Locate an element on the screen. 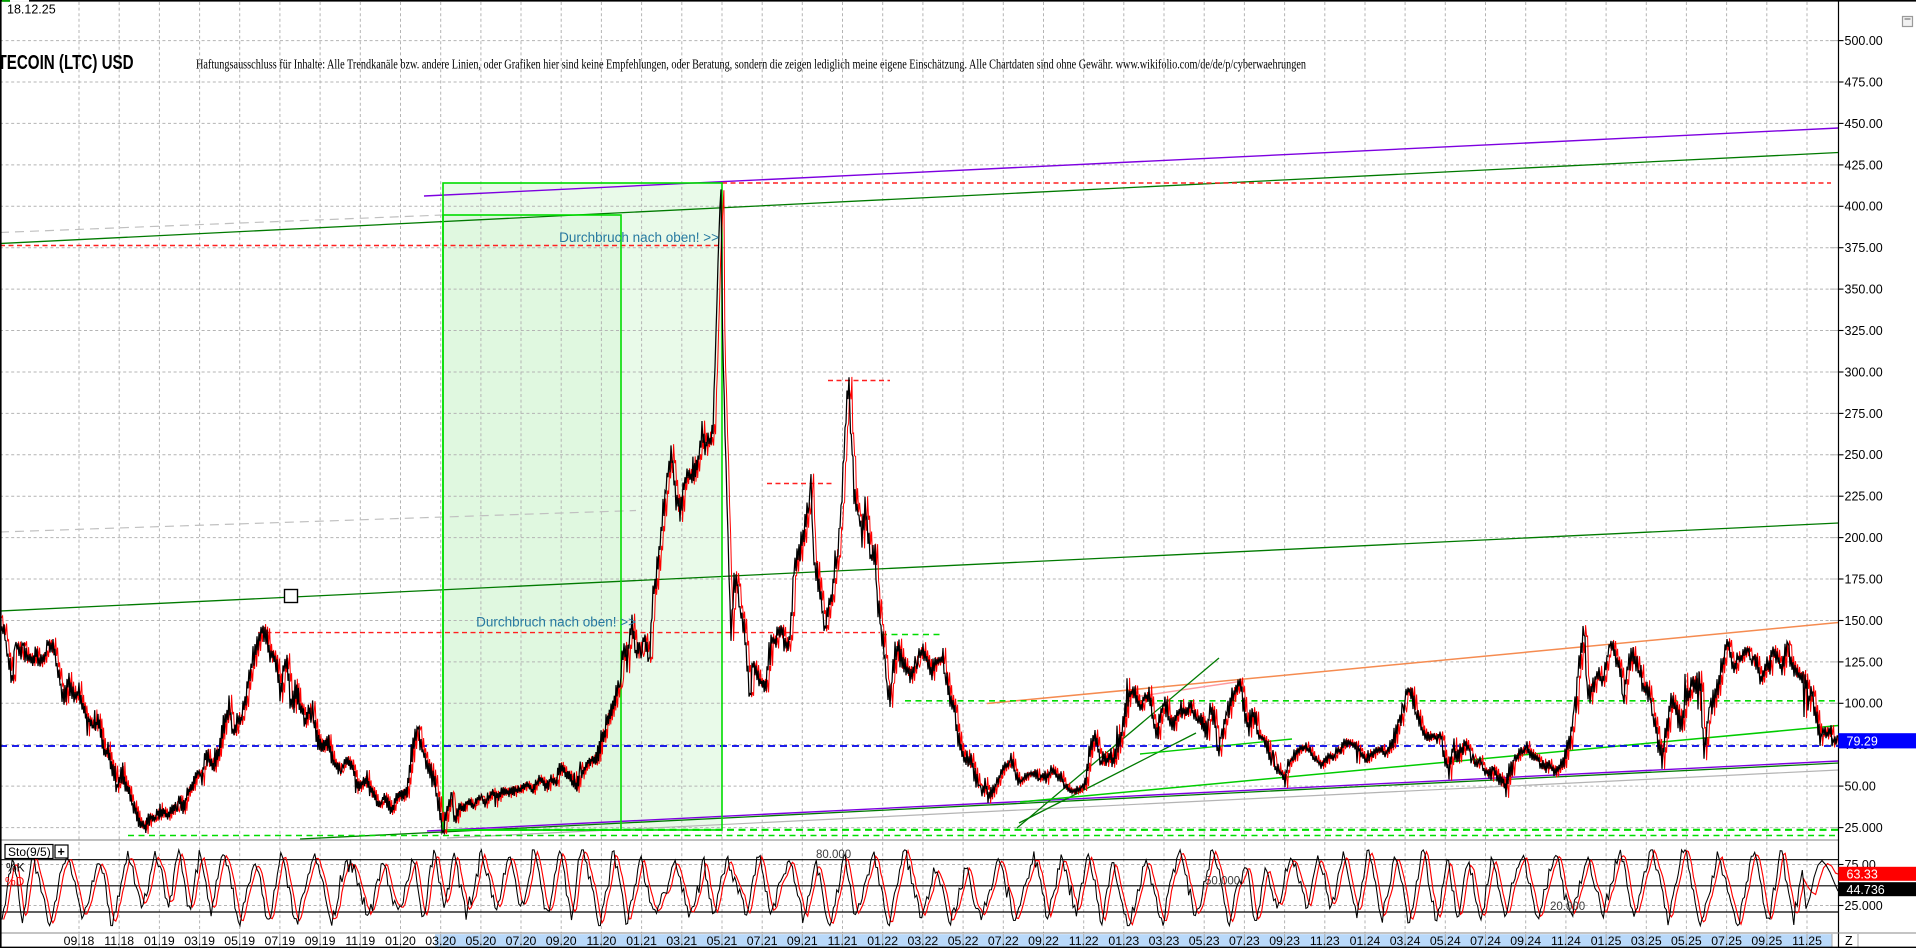  svg-text: 07.23 is located at coordinates (1244, 941).